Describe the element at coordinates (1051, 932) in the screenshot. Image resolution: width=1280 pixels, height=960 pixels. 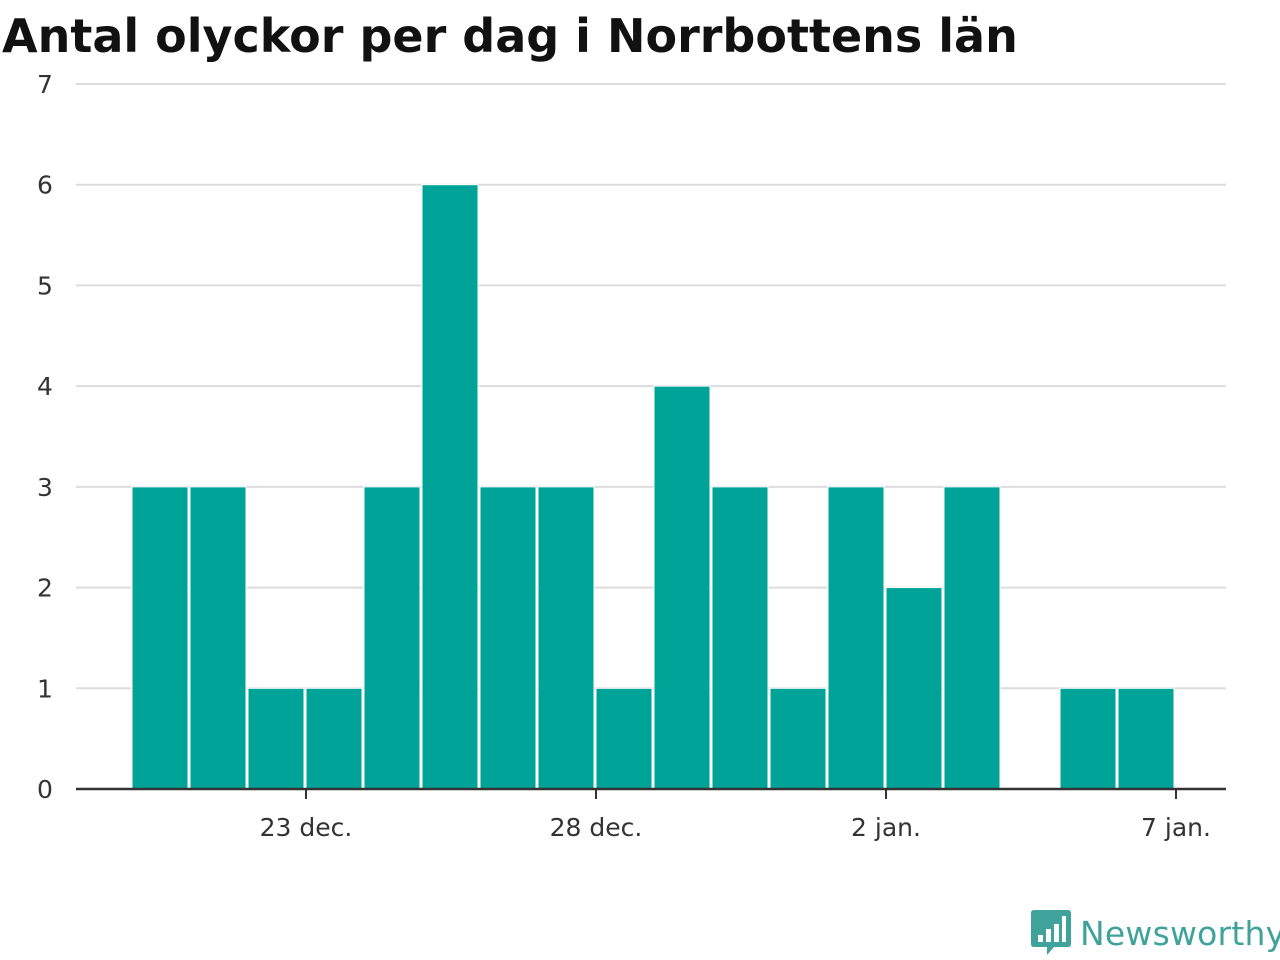
I see `newsworthy-chart-bubble-icon` at that location.